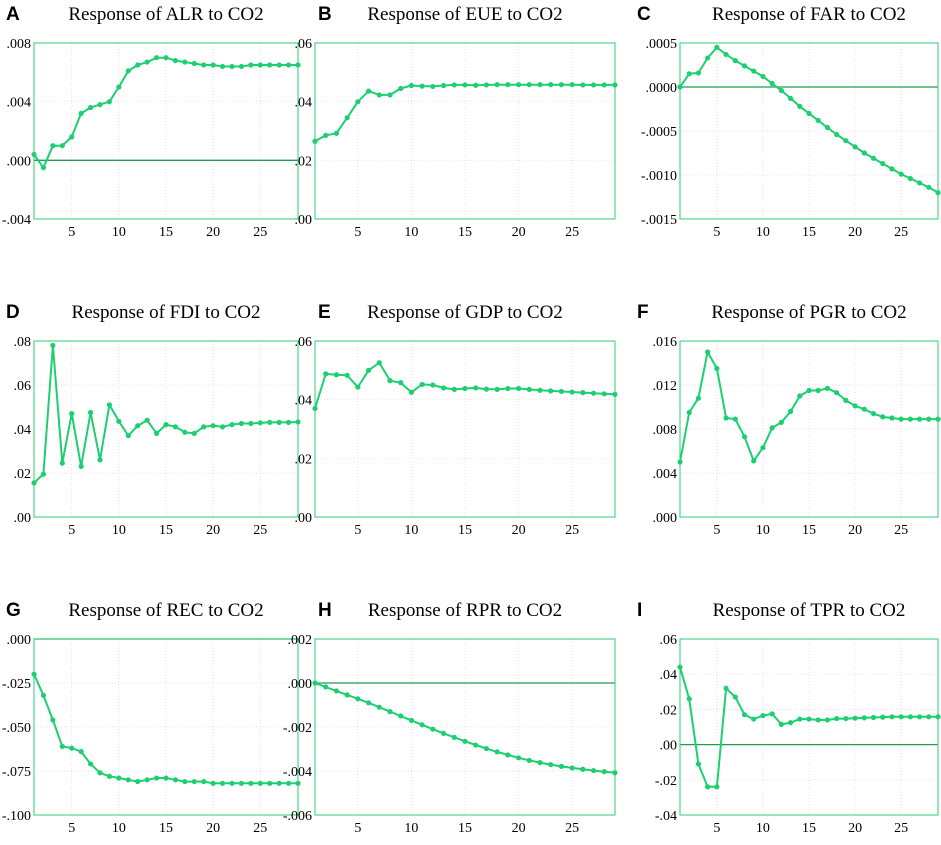 The height and width of the screenshot is (845, 941). What do you see at coordinates (662, 88) in the screenshot?
I see `y-tick-label: .0000` at bounding box center [662, 88].